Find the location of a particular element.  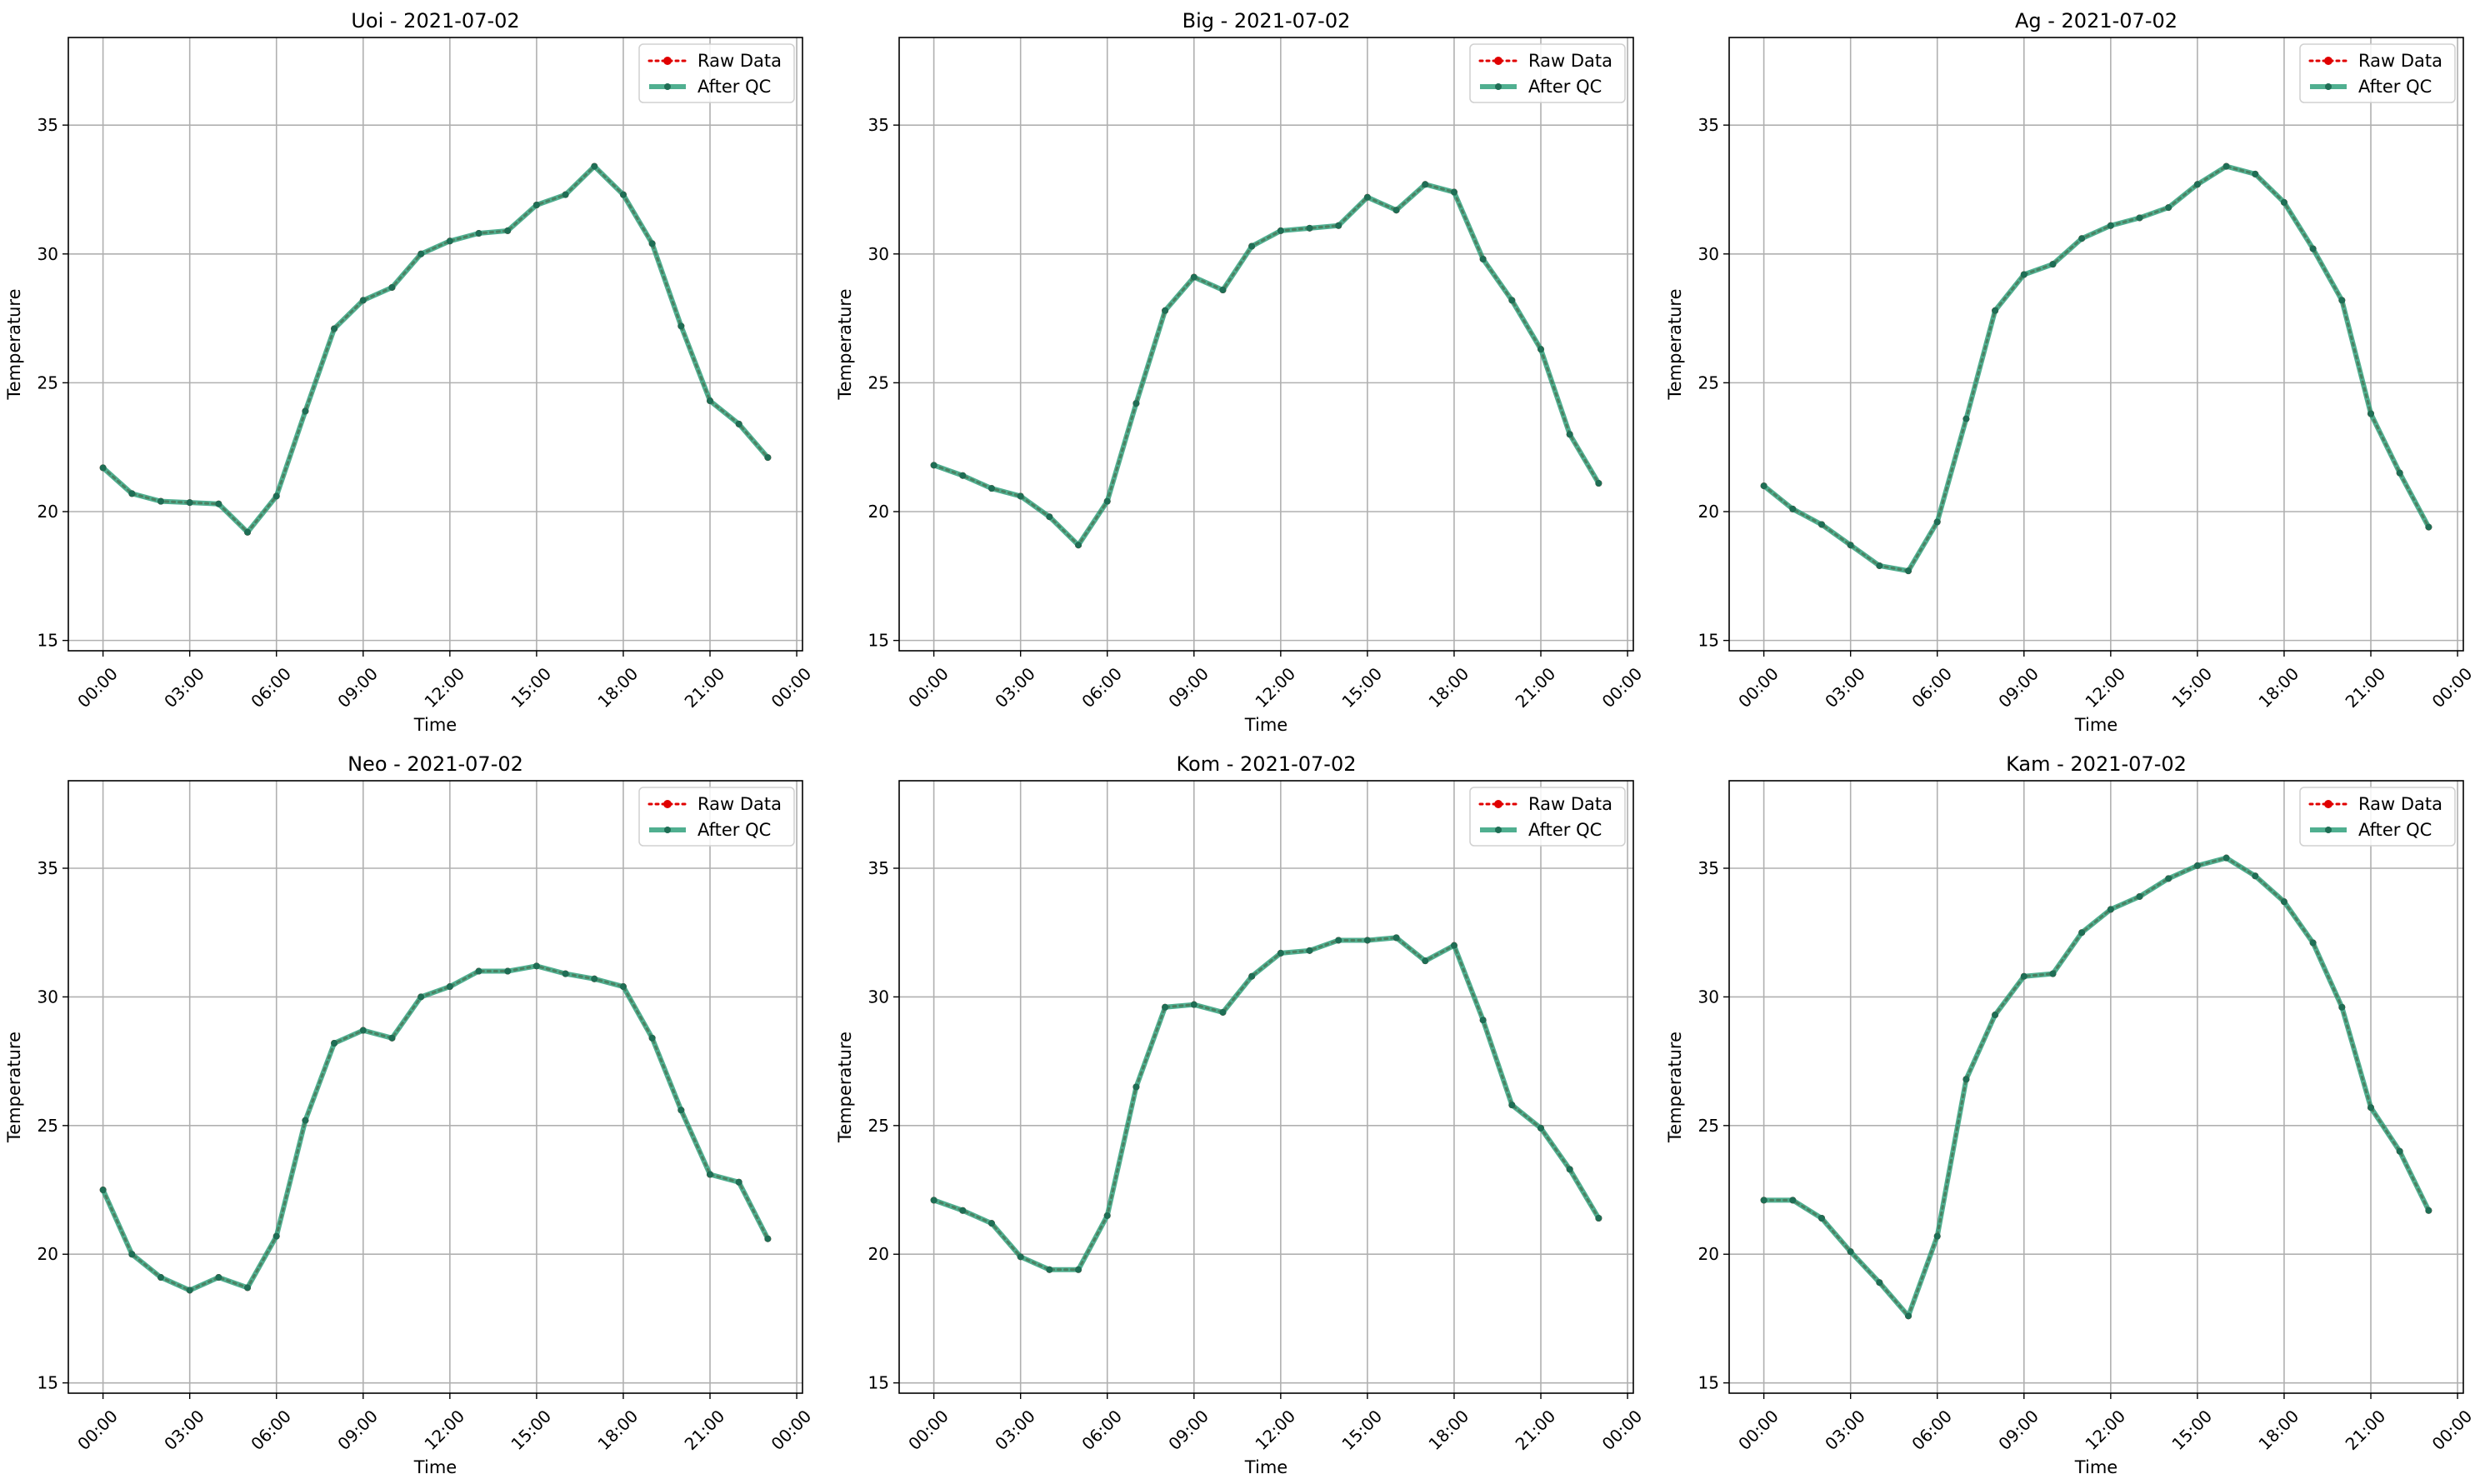

chart-title: Big - 2021-07-02 is located at coordinates (1266, 20).